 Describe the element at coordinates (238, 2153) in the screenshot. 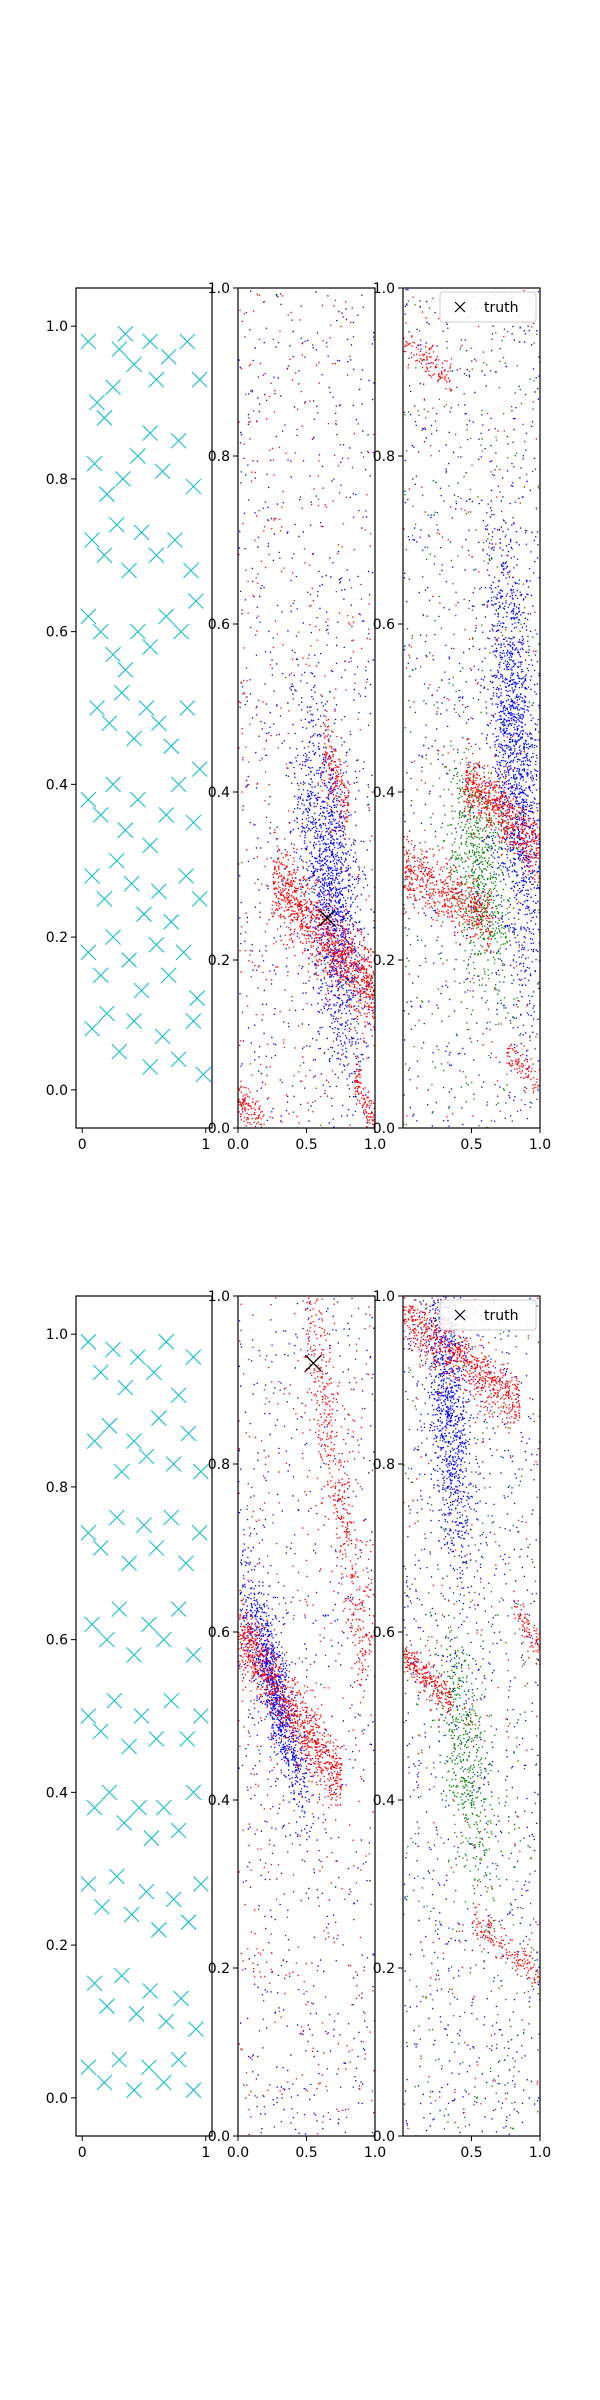

I see `x-tick-label: 0.0` at that location.